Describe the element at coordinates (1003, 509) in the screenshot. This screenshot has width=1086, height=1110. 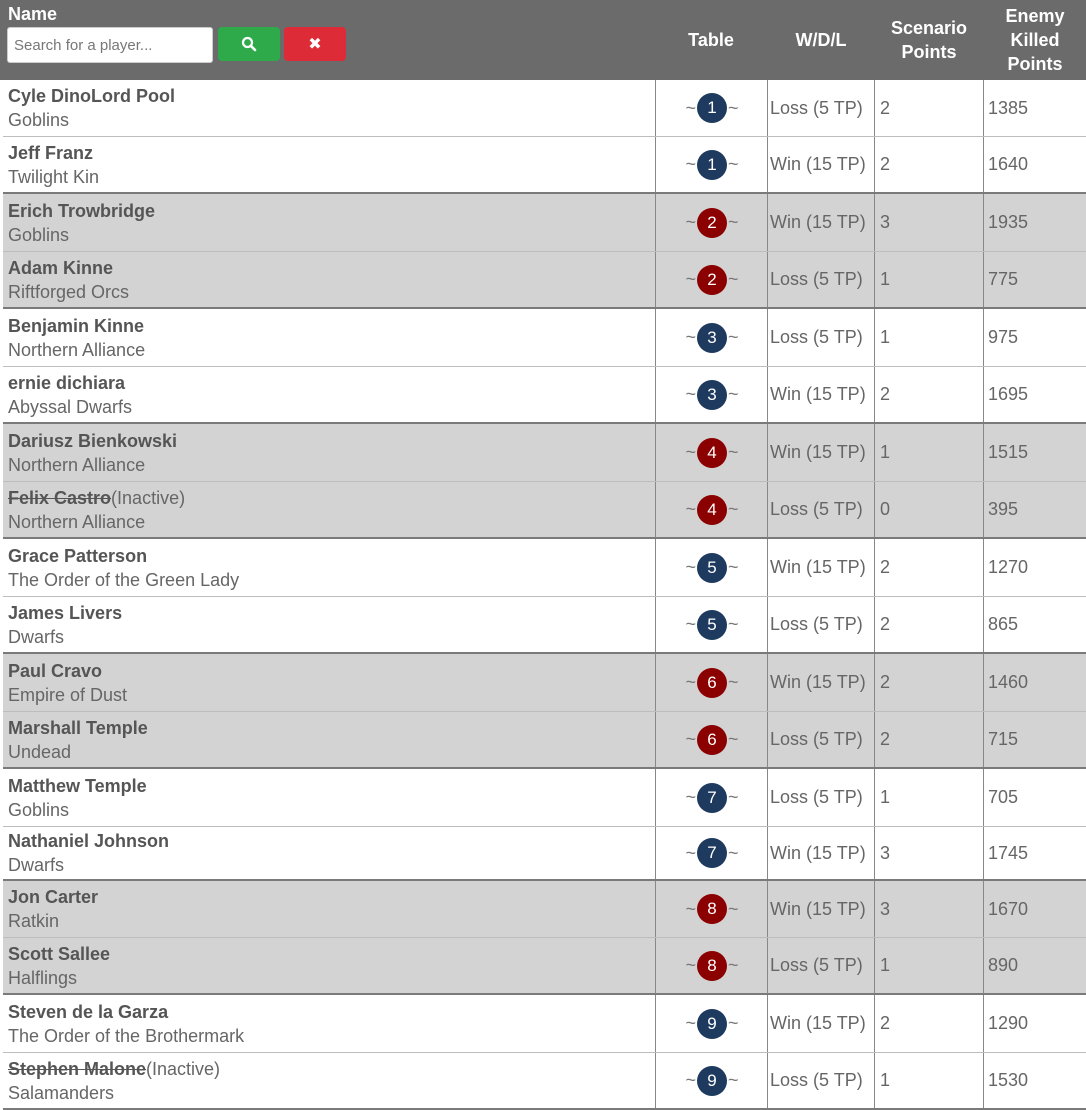
I see `enemy-killed-points-cell: 395` at that location.